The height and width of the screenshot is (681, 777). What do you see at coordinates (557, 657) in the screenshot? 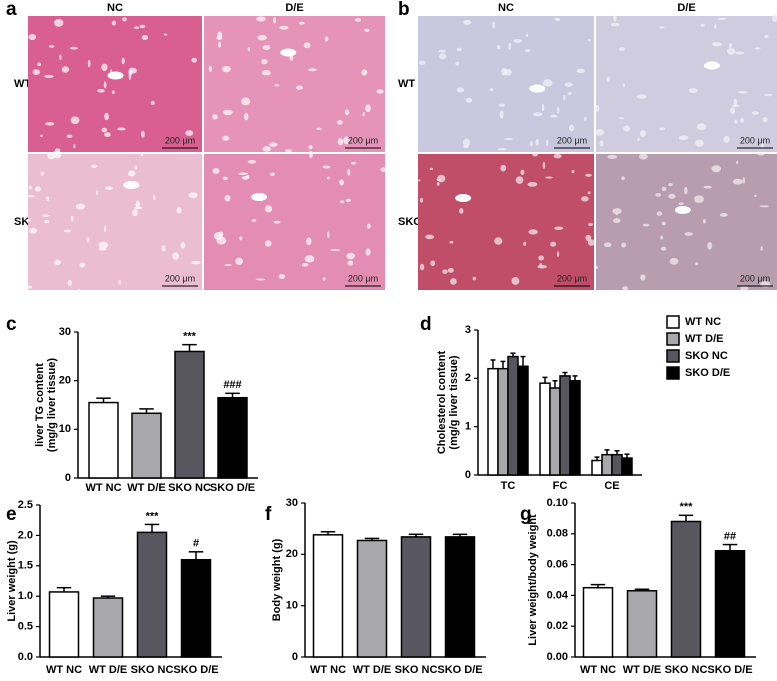
I see `y-tick-label: 0.00` at bounding box center [557, 657].